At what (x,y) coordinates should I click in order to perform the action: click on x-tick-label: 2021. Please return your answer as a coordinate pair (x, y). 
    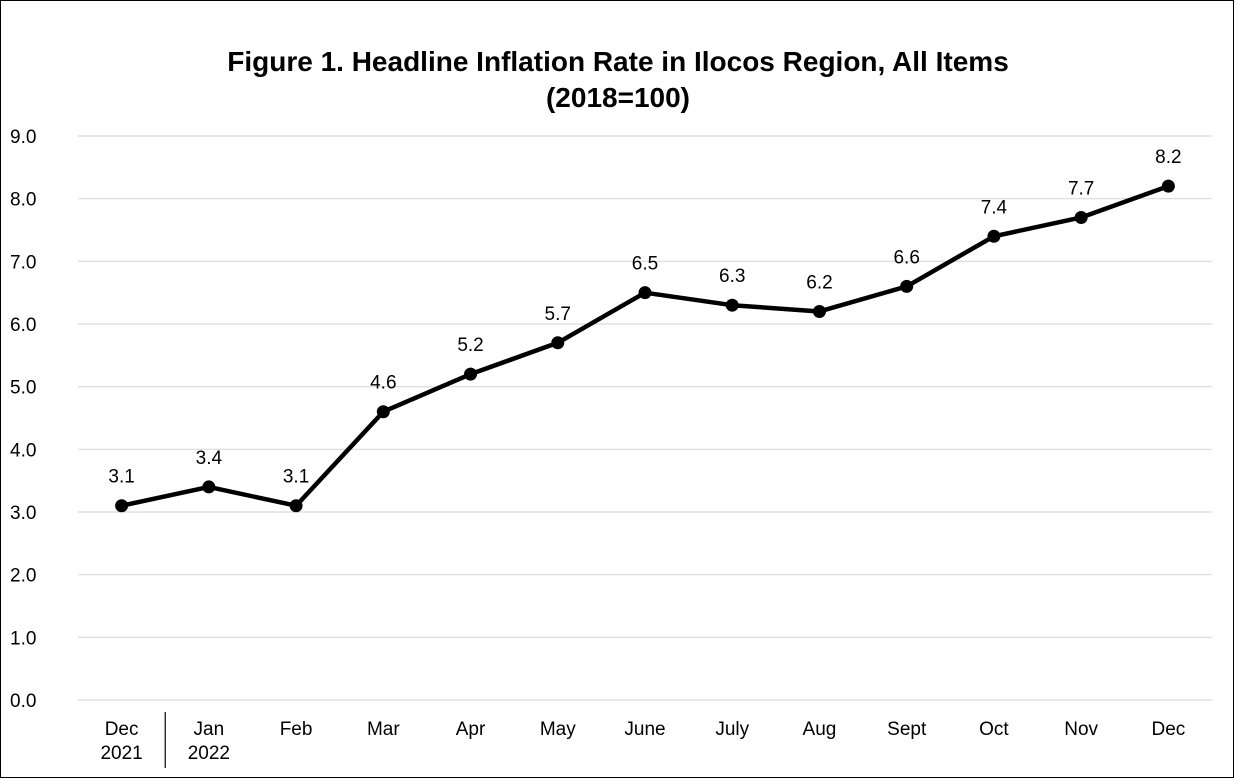
    Looking at the image, I should click on (121, 753).